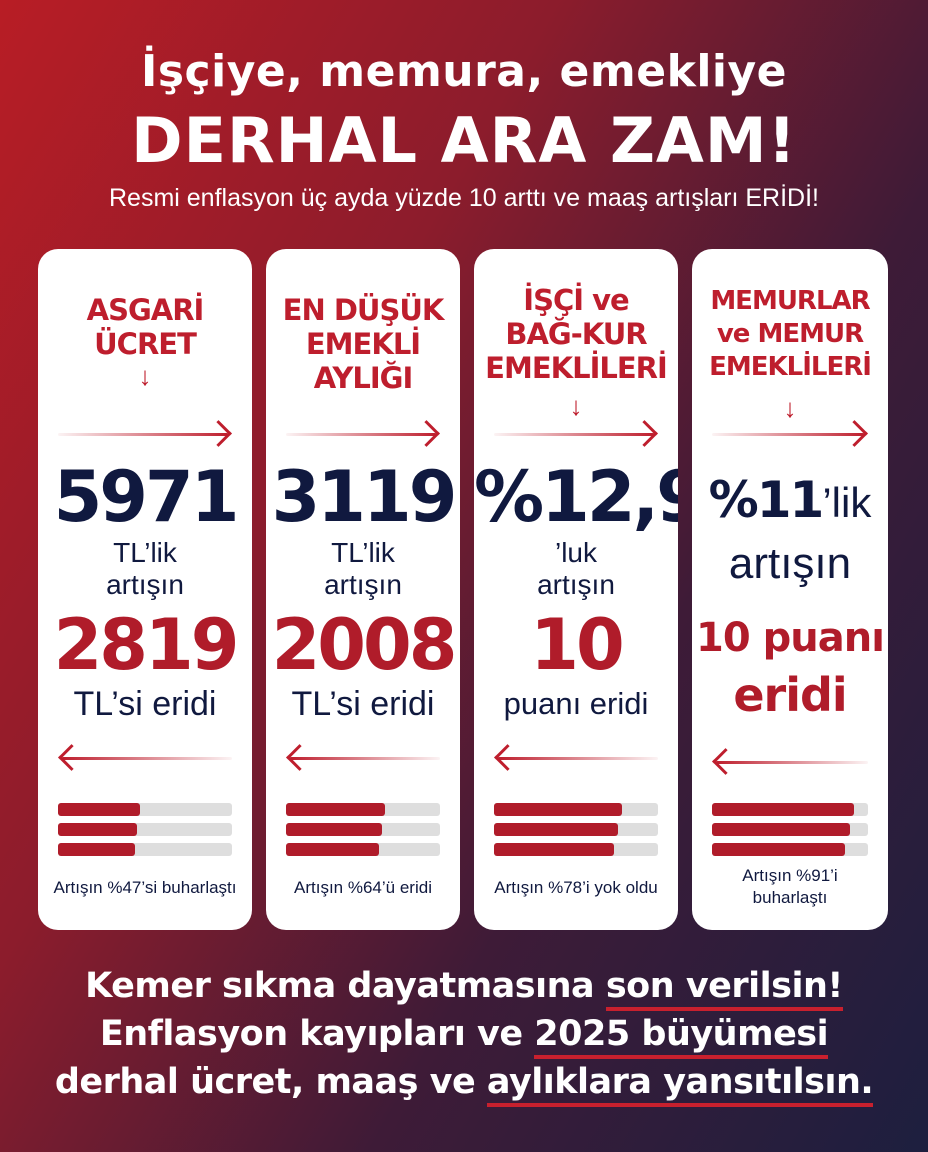 This screenshot has width=928, height=1152. I want to click on increase-value: 3119, so click(364, 497).